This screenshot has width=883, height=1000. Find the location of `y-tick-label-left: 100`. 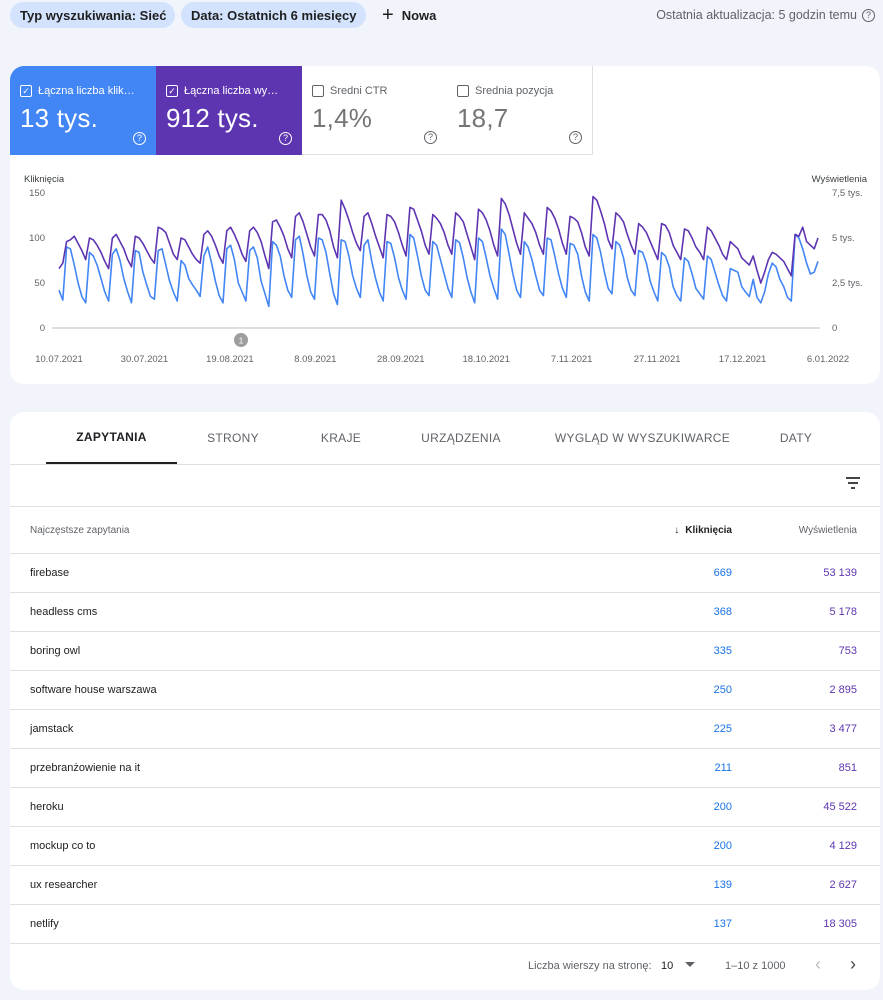

y-tick-label-left: 100 is located at coordinates (37, 238).